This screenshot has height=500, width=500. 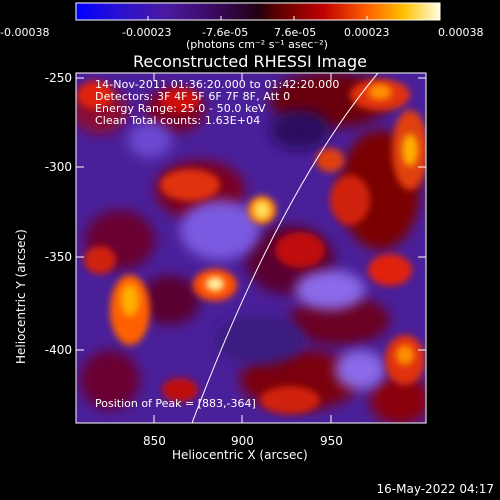 I want to click on colorbar, so click(x=258, y=11).